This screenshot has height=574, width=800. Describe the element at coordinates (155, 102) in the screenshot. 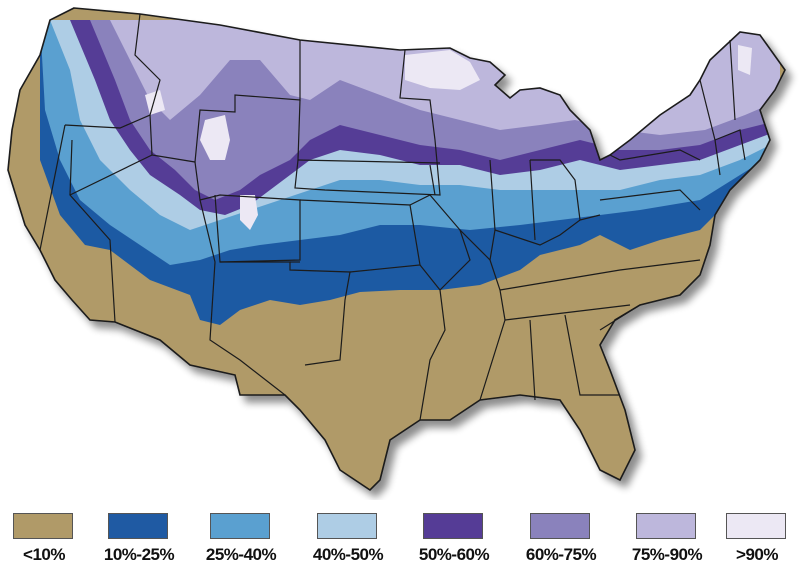

I see `band-over-90-id` at that location.